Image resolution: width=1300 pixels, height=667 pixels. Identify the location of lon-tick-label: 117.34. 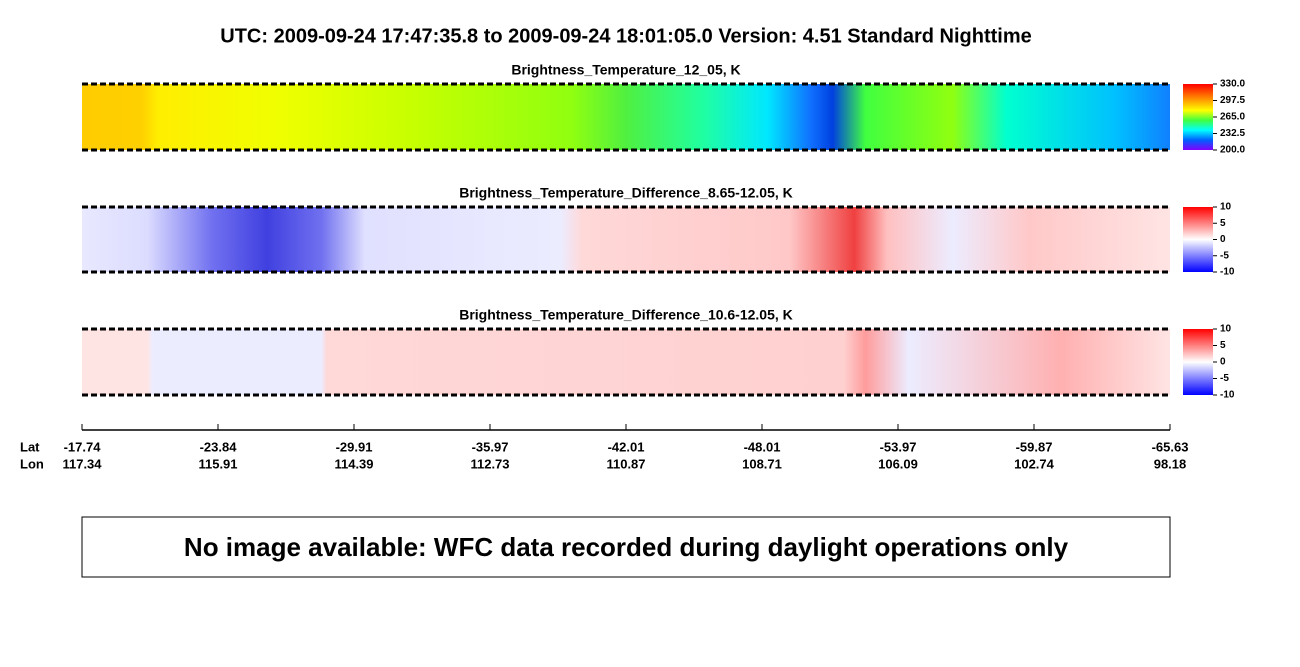
(82, 463).